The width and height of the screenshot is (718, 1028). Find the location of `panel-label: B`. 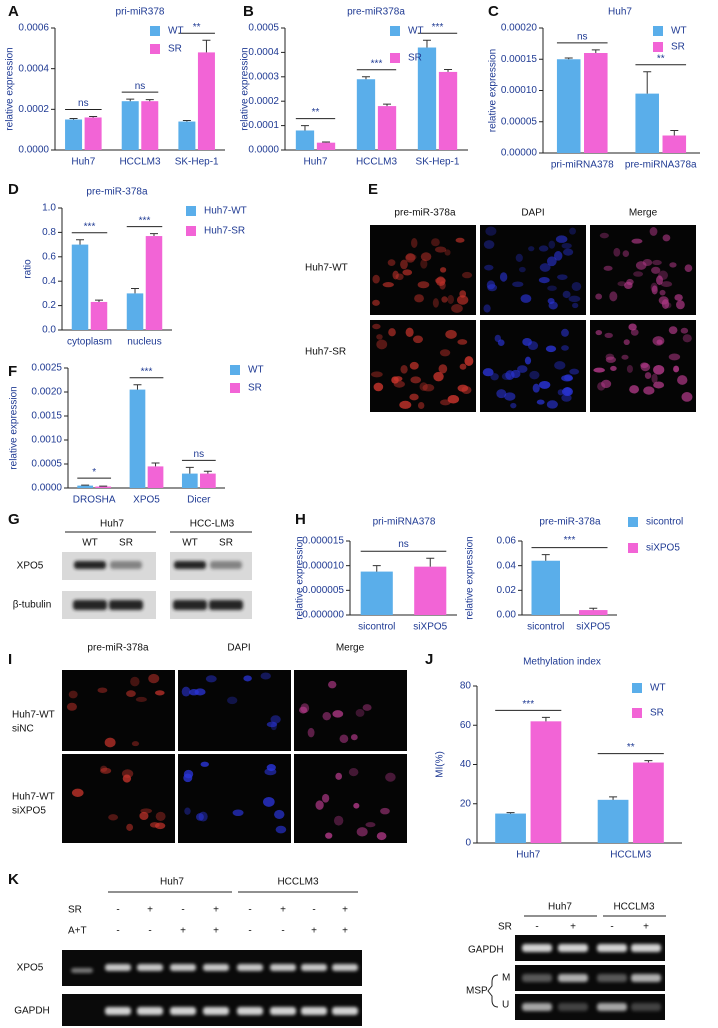

panel-label: B is located at coordinates (248, 11).